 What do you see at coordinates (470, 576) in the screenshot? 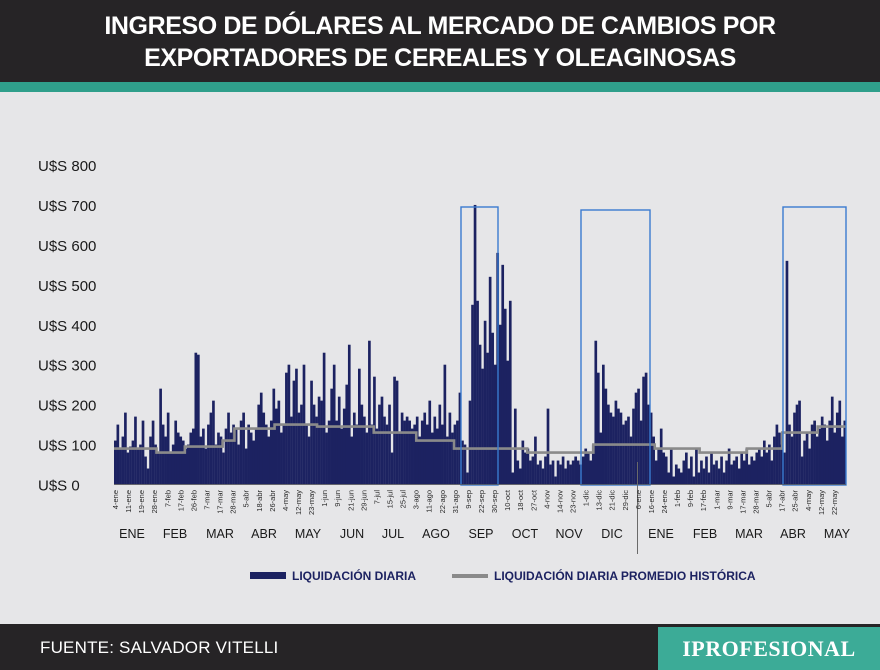
I see `legend-line-swatch` at bounding box center [470, 576].